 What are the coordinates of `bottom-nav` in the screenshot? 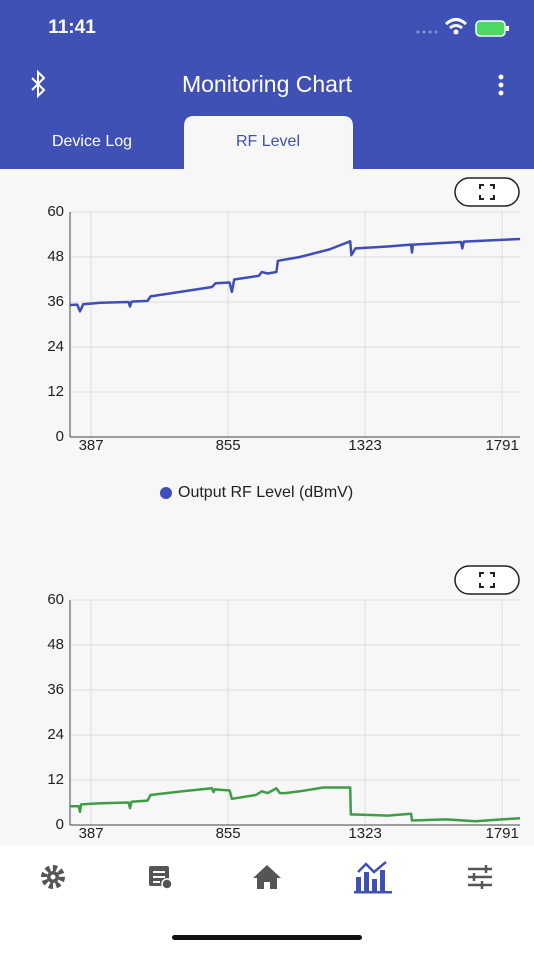 It's located at (267, 897).